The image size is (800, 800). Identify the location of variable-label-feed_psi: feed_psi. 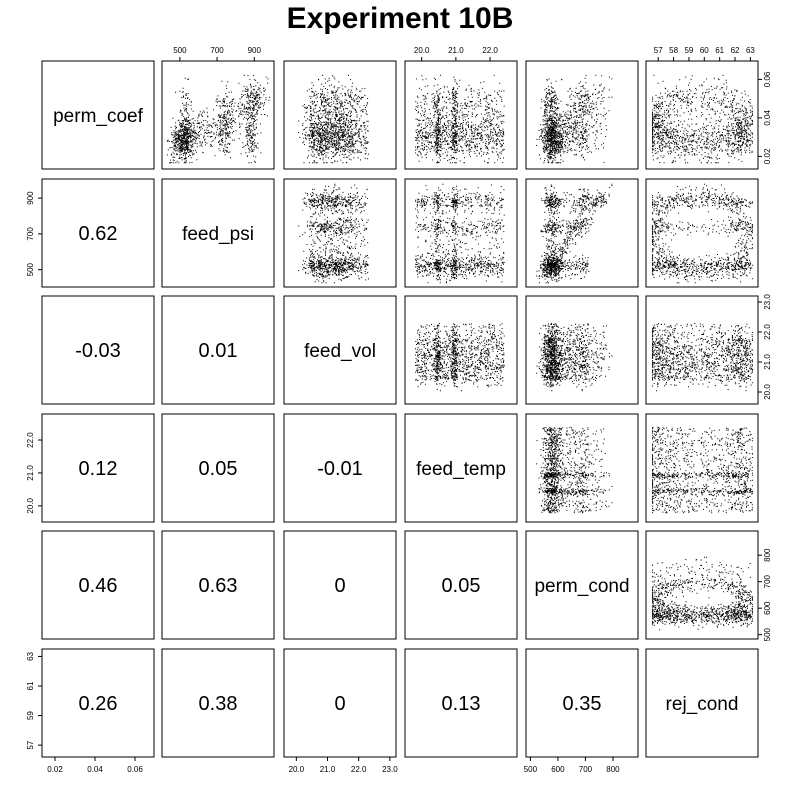
(218, 234).